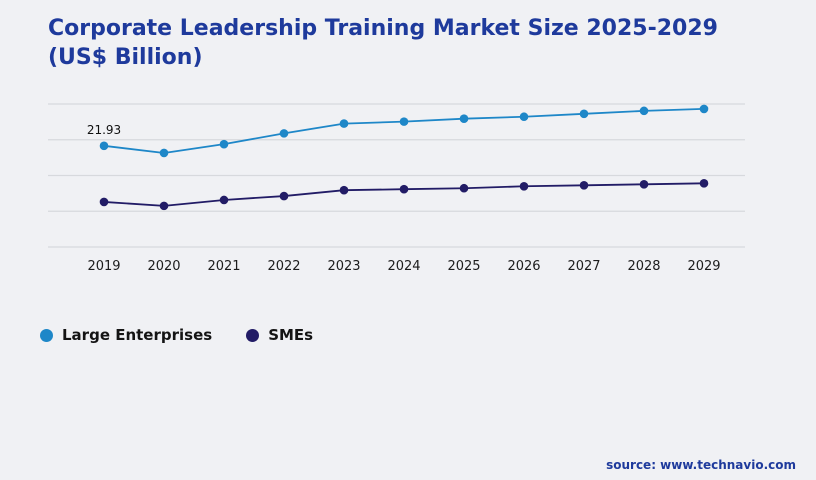 This screenshot has height=480, width=816. What do you see at coordinates (46, 335) in the screenshot?
I see `legend-marker-large-enterprises-icon` at bounding box center [46, 335].